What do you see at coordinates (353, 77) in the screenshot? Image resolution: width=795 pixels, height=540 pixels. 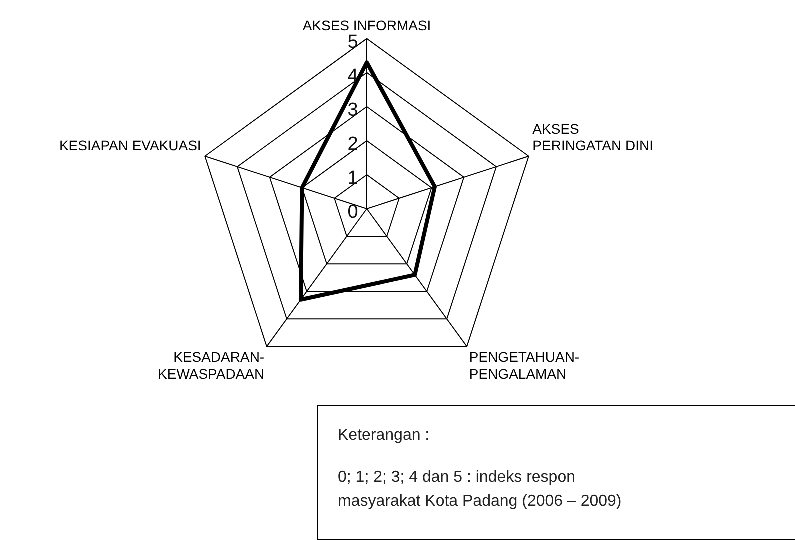 I see `y-tick-label: 4` at bounding box center [353, 77].